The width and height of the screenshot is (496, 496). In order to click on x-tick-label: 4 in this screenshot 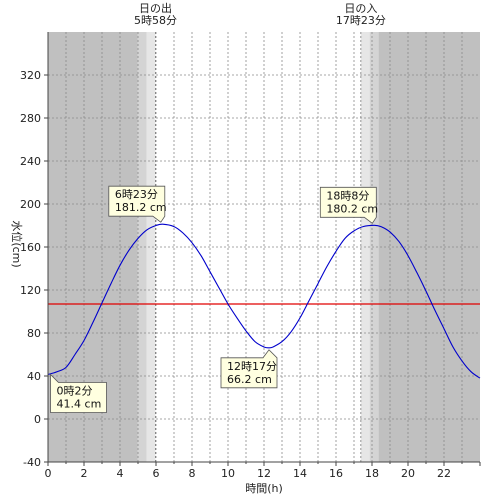, I will do `click(120, 473)`.